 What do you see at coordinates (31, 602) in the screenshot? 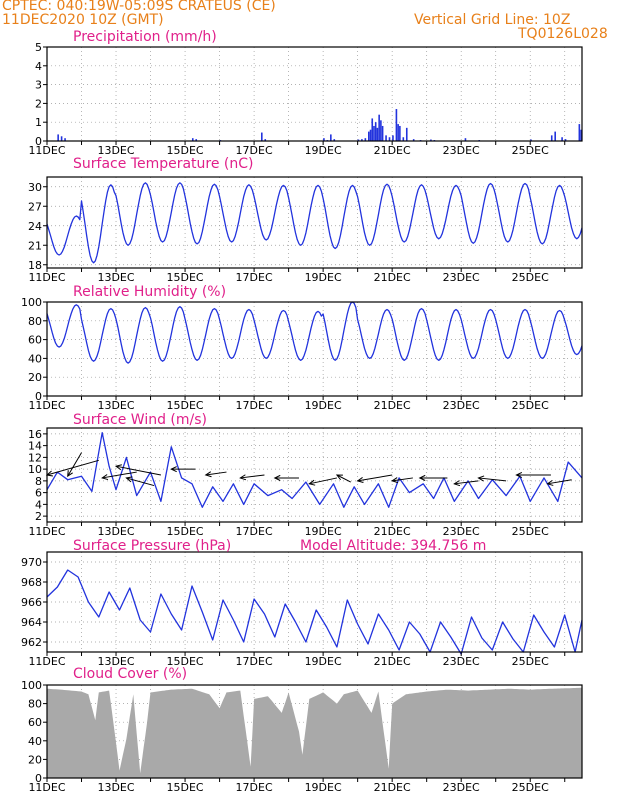
I see `y-tick-label: 966` at bounding box center [31, 602].